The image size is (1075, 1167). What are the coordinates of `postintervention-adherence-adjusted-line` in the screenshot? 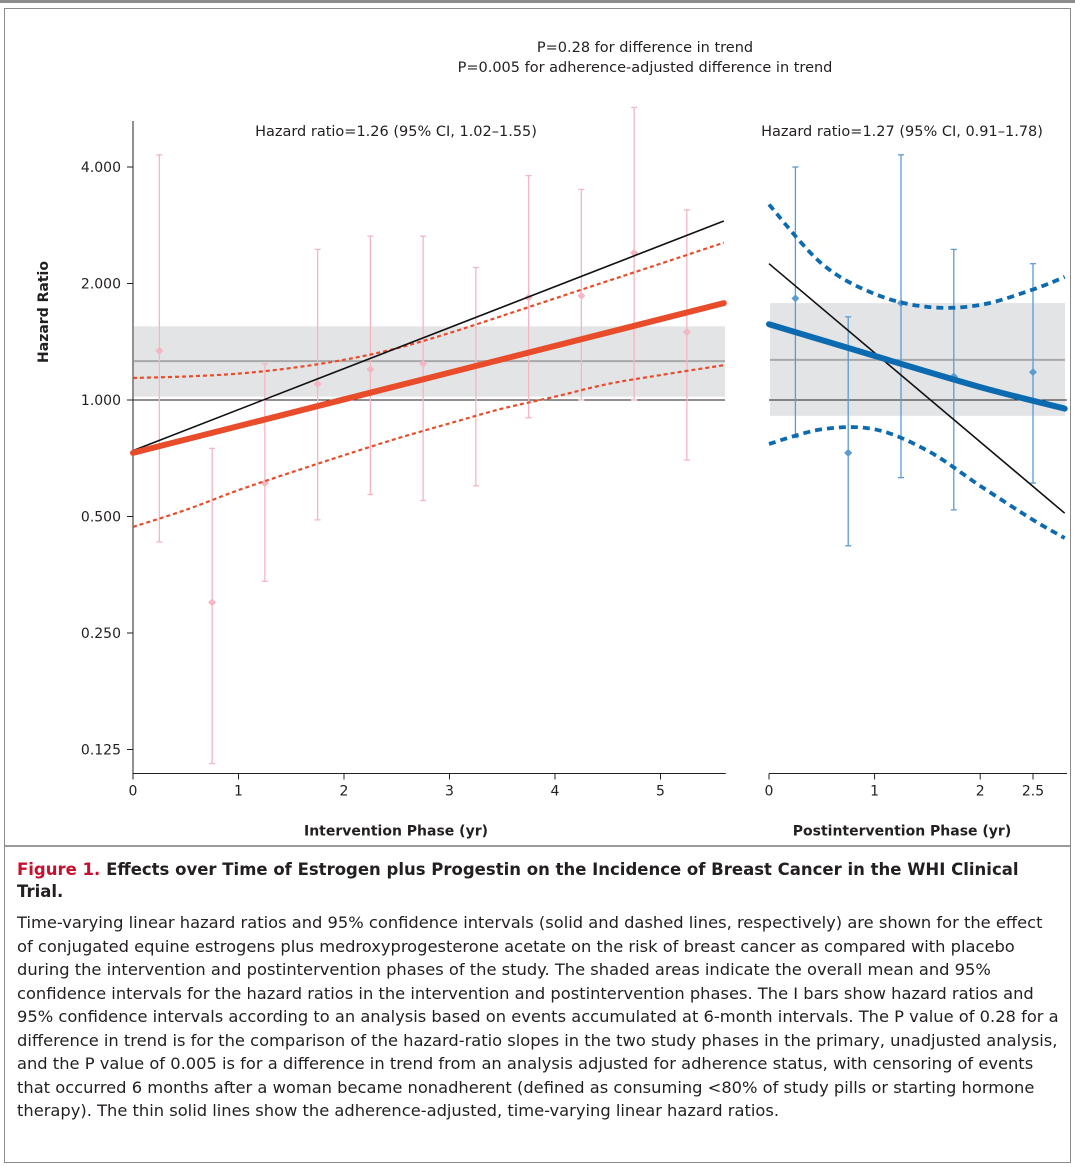 It's located at (917, 388).